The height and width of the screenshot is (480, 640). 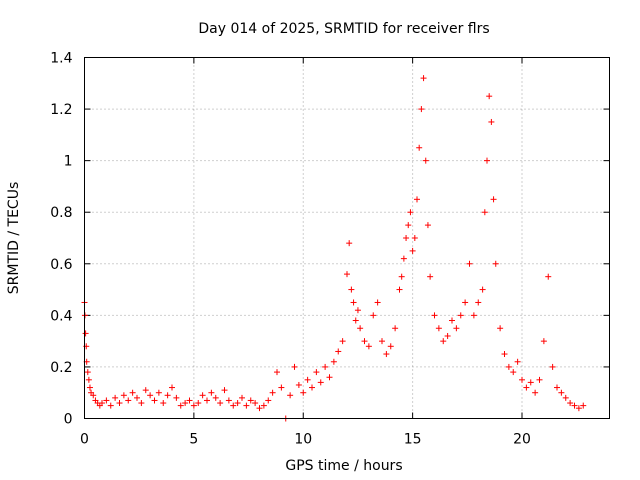 What do you see at coordinates (61, 59) in the screenshot?
I see `y-tick-label: 1.4` at bounding box center [61, 59].